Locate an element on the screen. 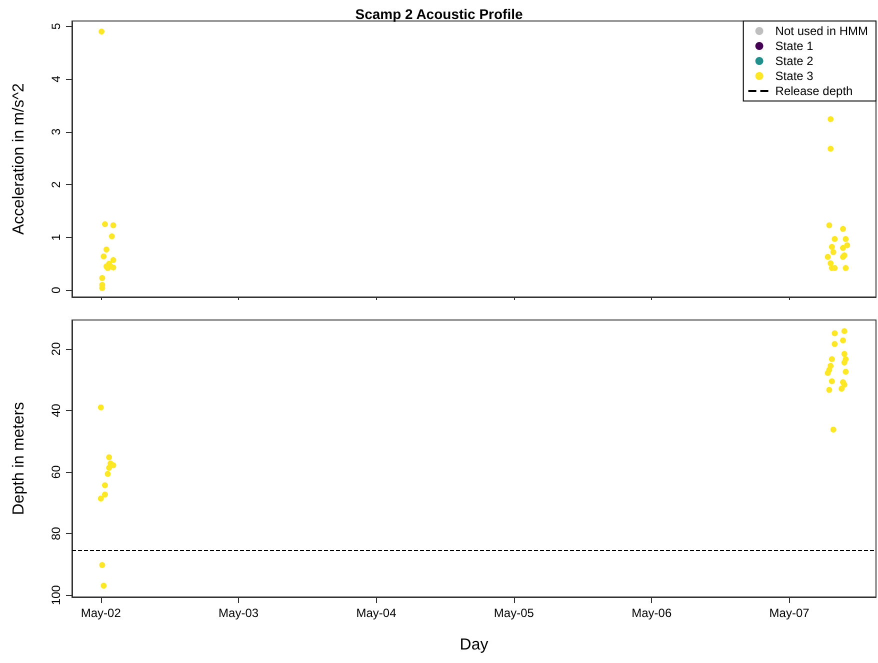 The width and height of the screenshot is (878, 663). y-tick-label: 0 is located at coordinates (56, 290).